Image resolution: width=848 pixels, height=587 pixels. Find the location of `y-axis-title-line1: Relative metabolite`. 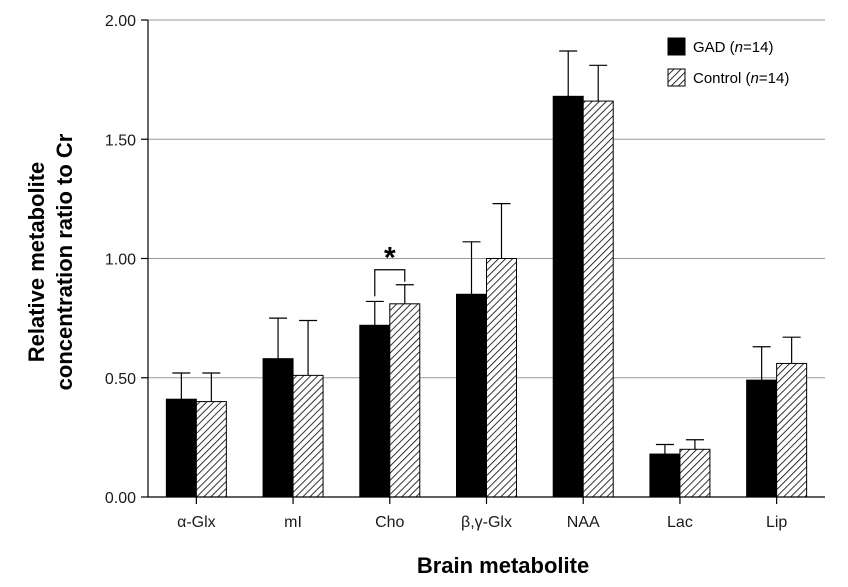

y-axis-title-line1: Relative metabolite is located at coordinates (36, 262).